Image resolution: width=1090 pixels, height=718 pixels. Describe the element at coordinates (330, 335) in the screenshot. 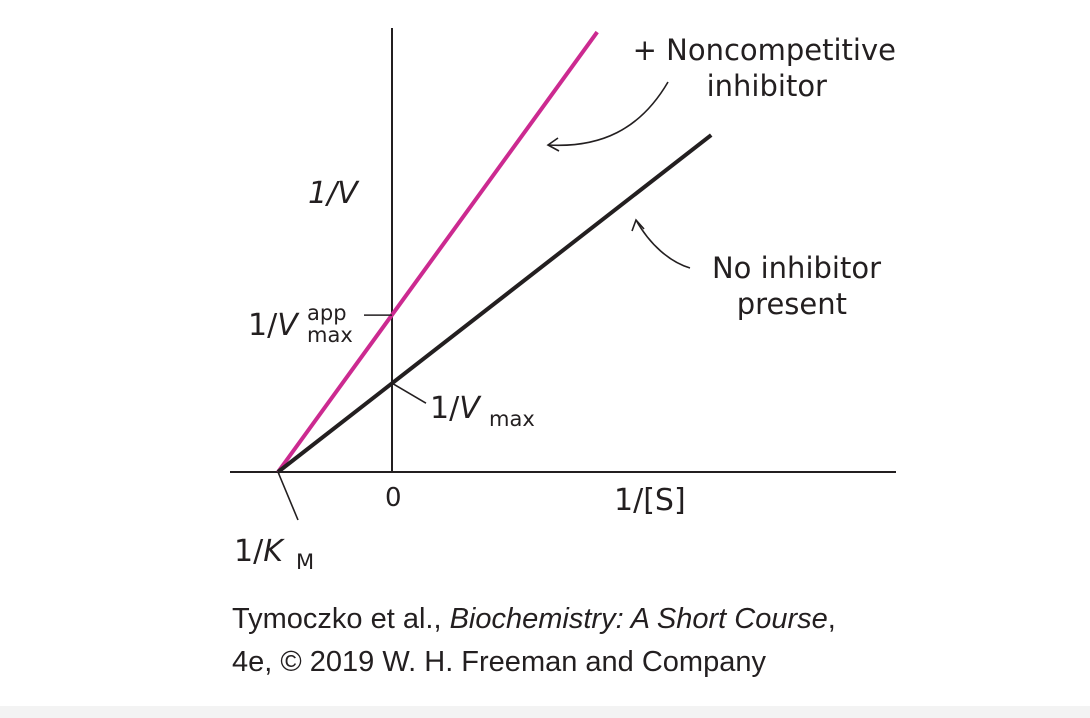

I see `vmax-app-subscript: max` at that location.